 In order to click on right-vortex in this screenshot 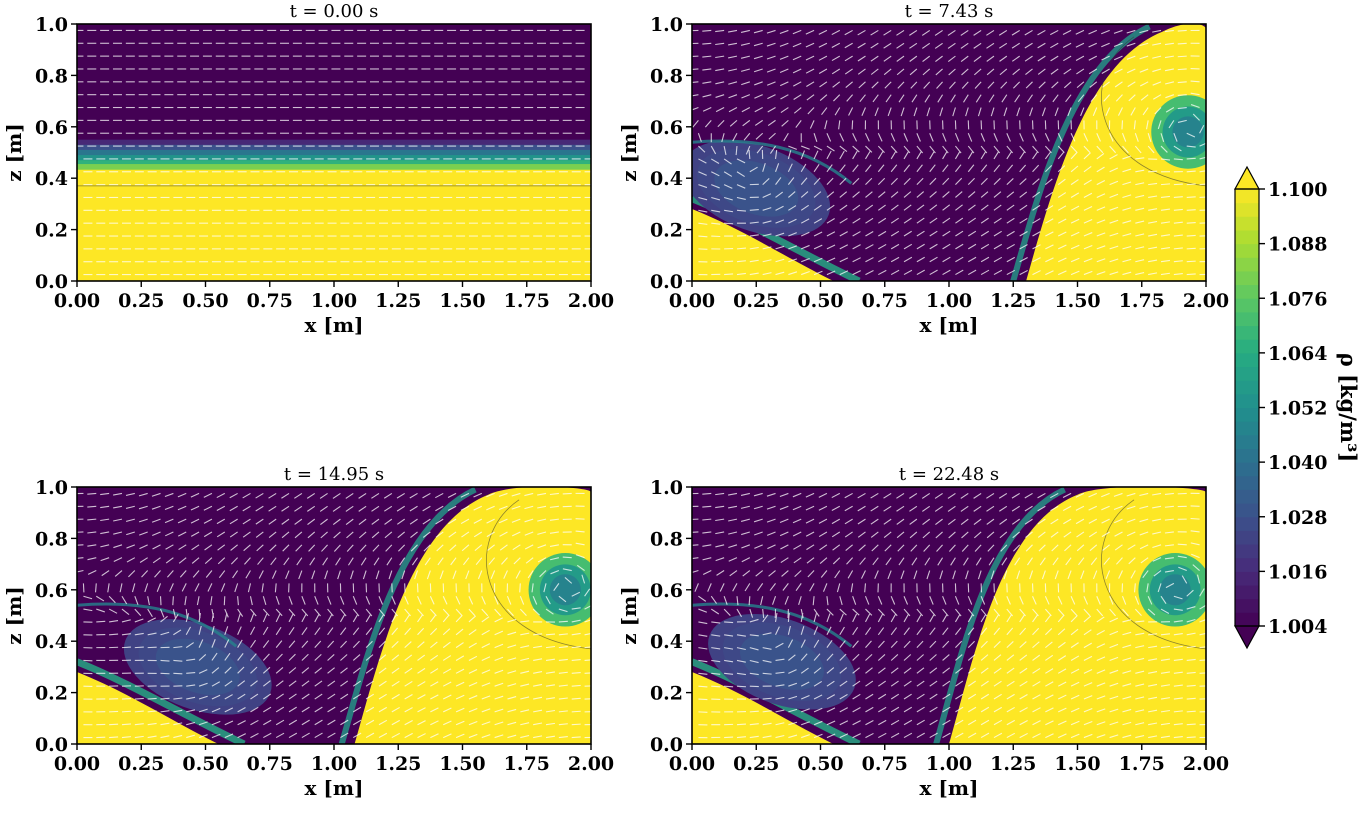, I will do `click(1188, 132)`.